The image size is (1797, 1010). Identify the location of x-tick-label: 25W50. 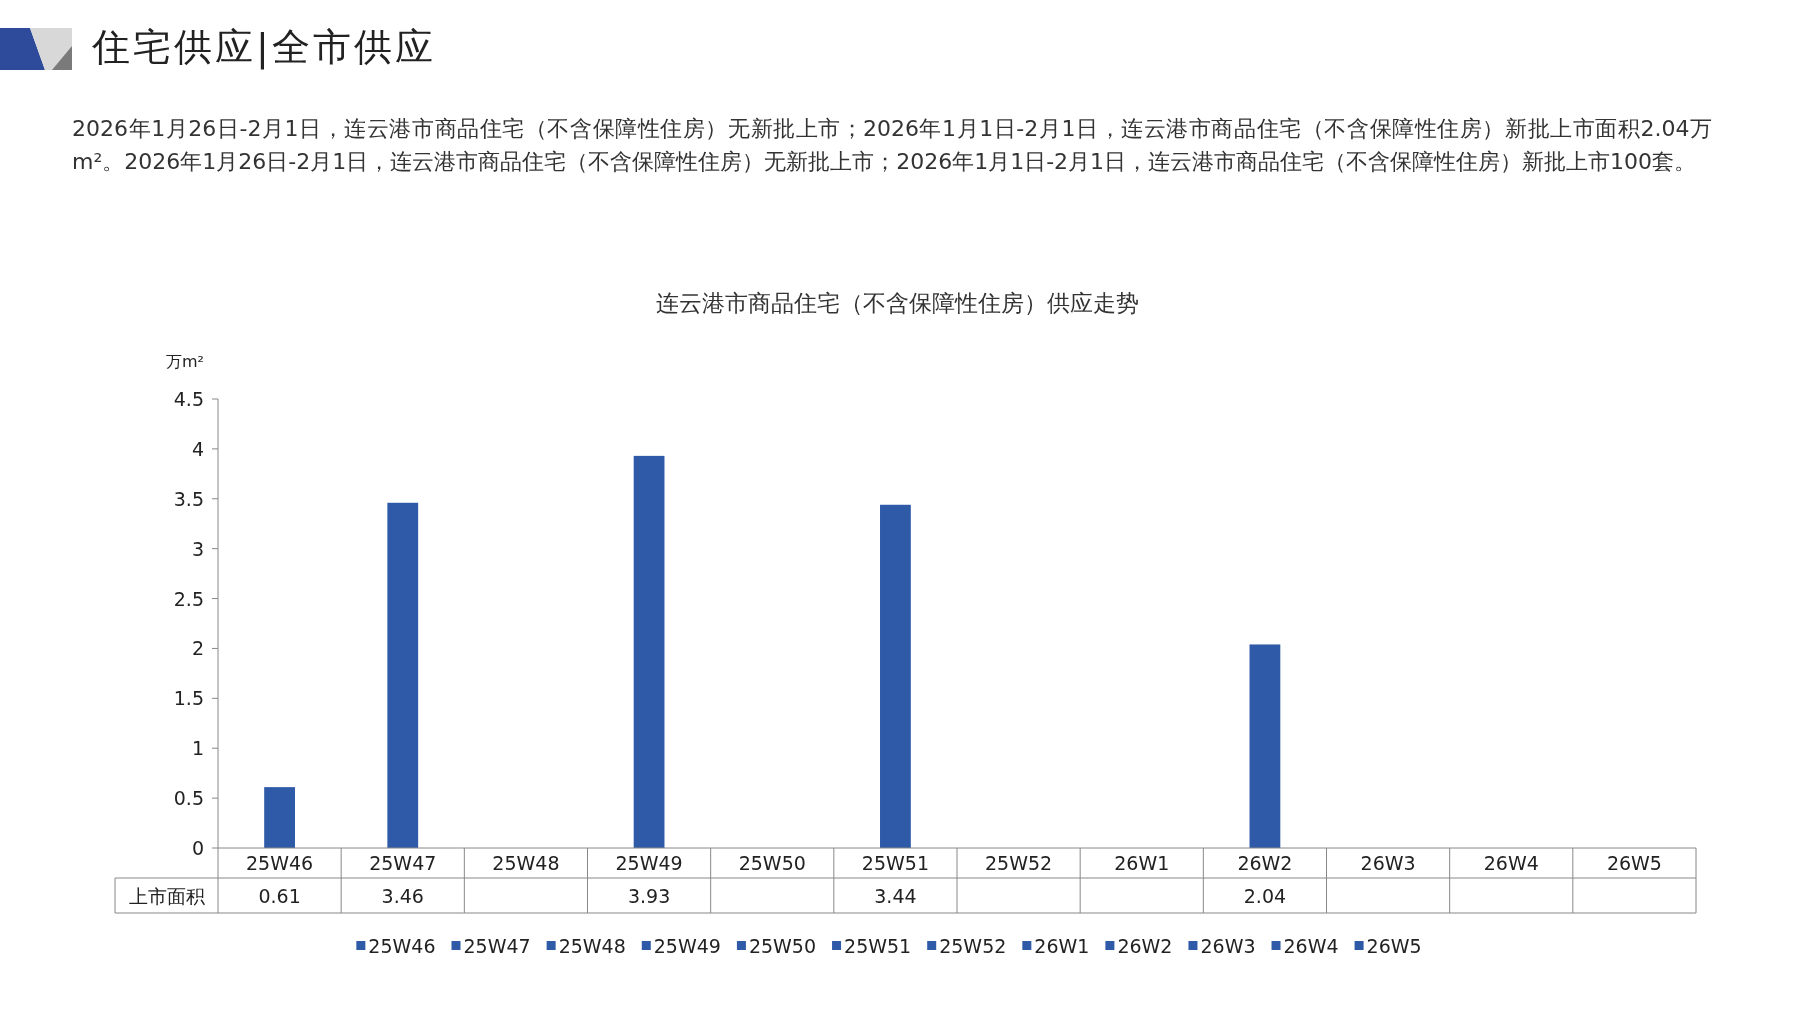
(772, 863).